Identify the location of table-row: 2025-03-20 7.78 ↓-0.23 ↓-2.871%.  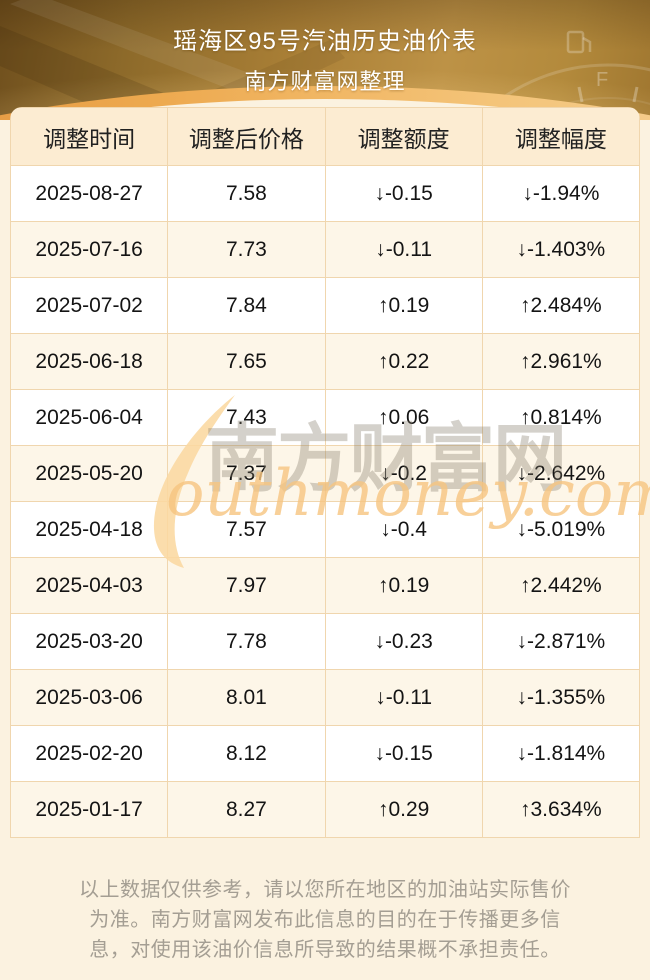
(325, 641).